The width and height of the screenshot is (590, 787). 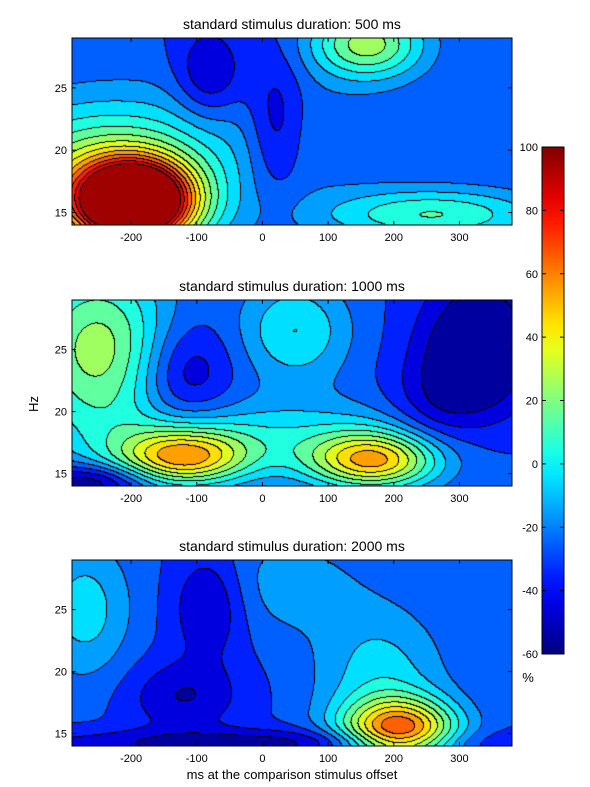 What do you see at coordinates (530, 528) in the screenshot?
I see `colorbar-tick-label: -20` at bounding box center [530, 528].